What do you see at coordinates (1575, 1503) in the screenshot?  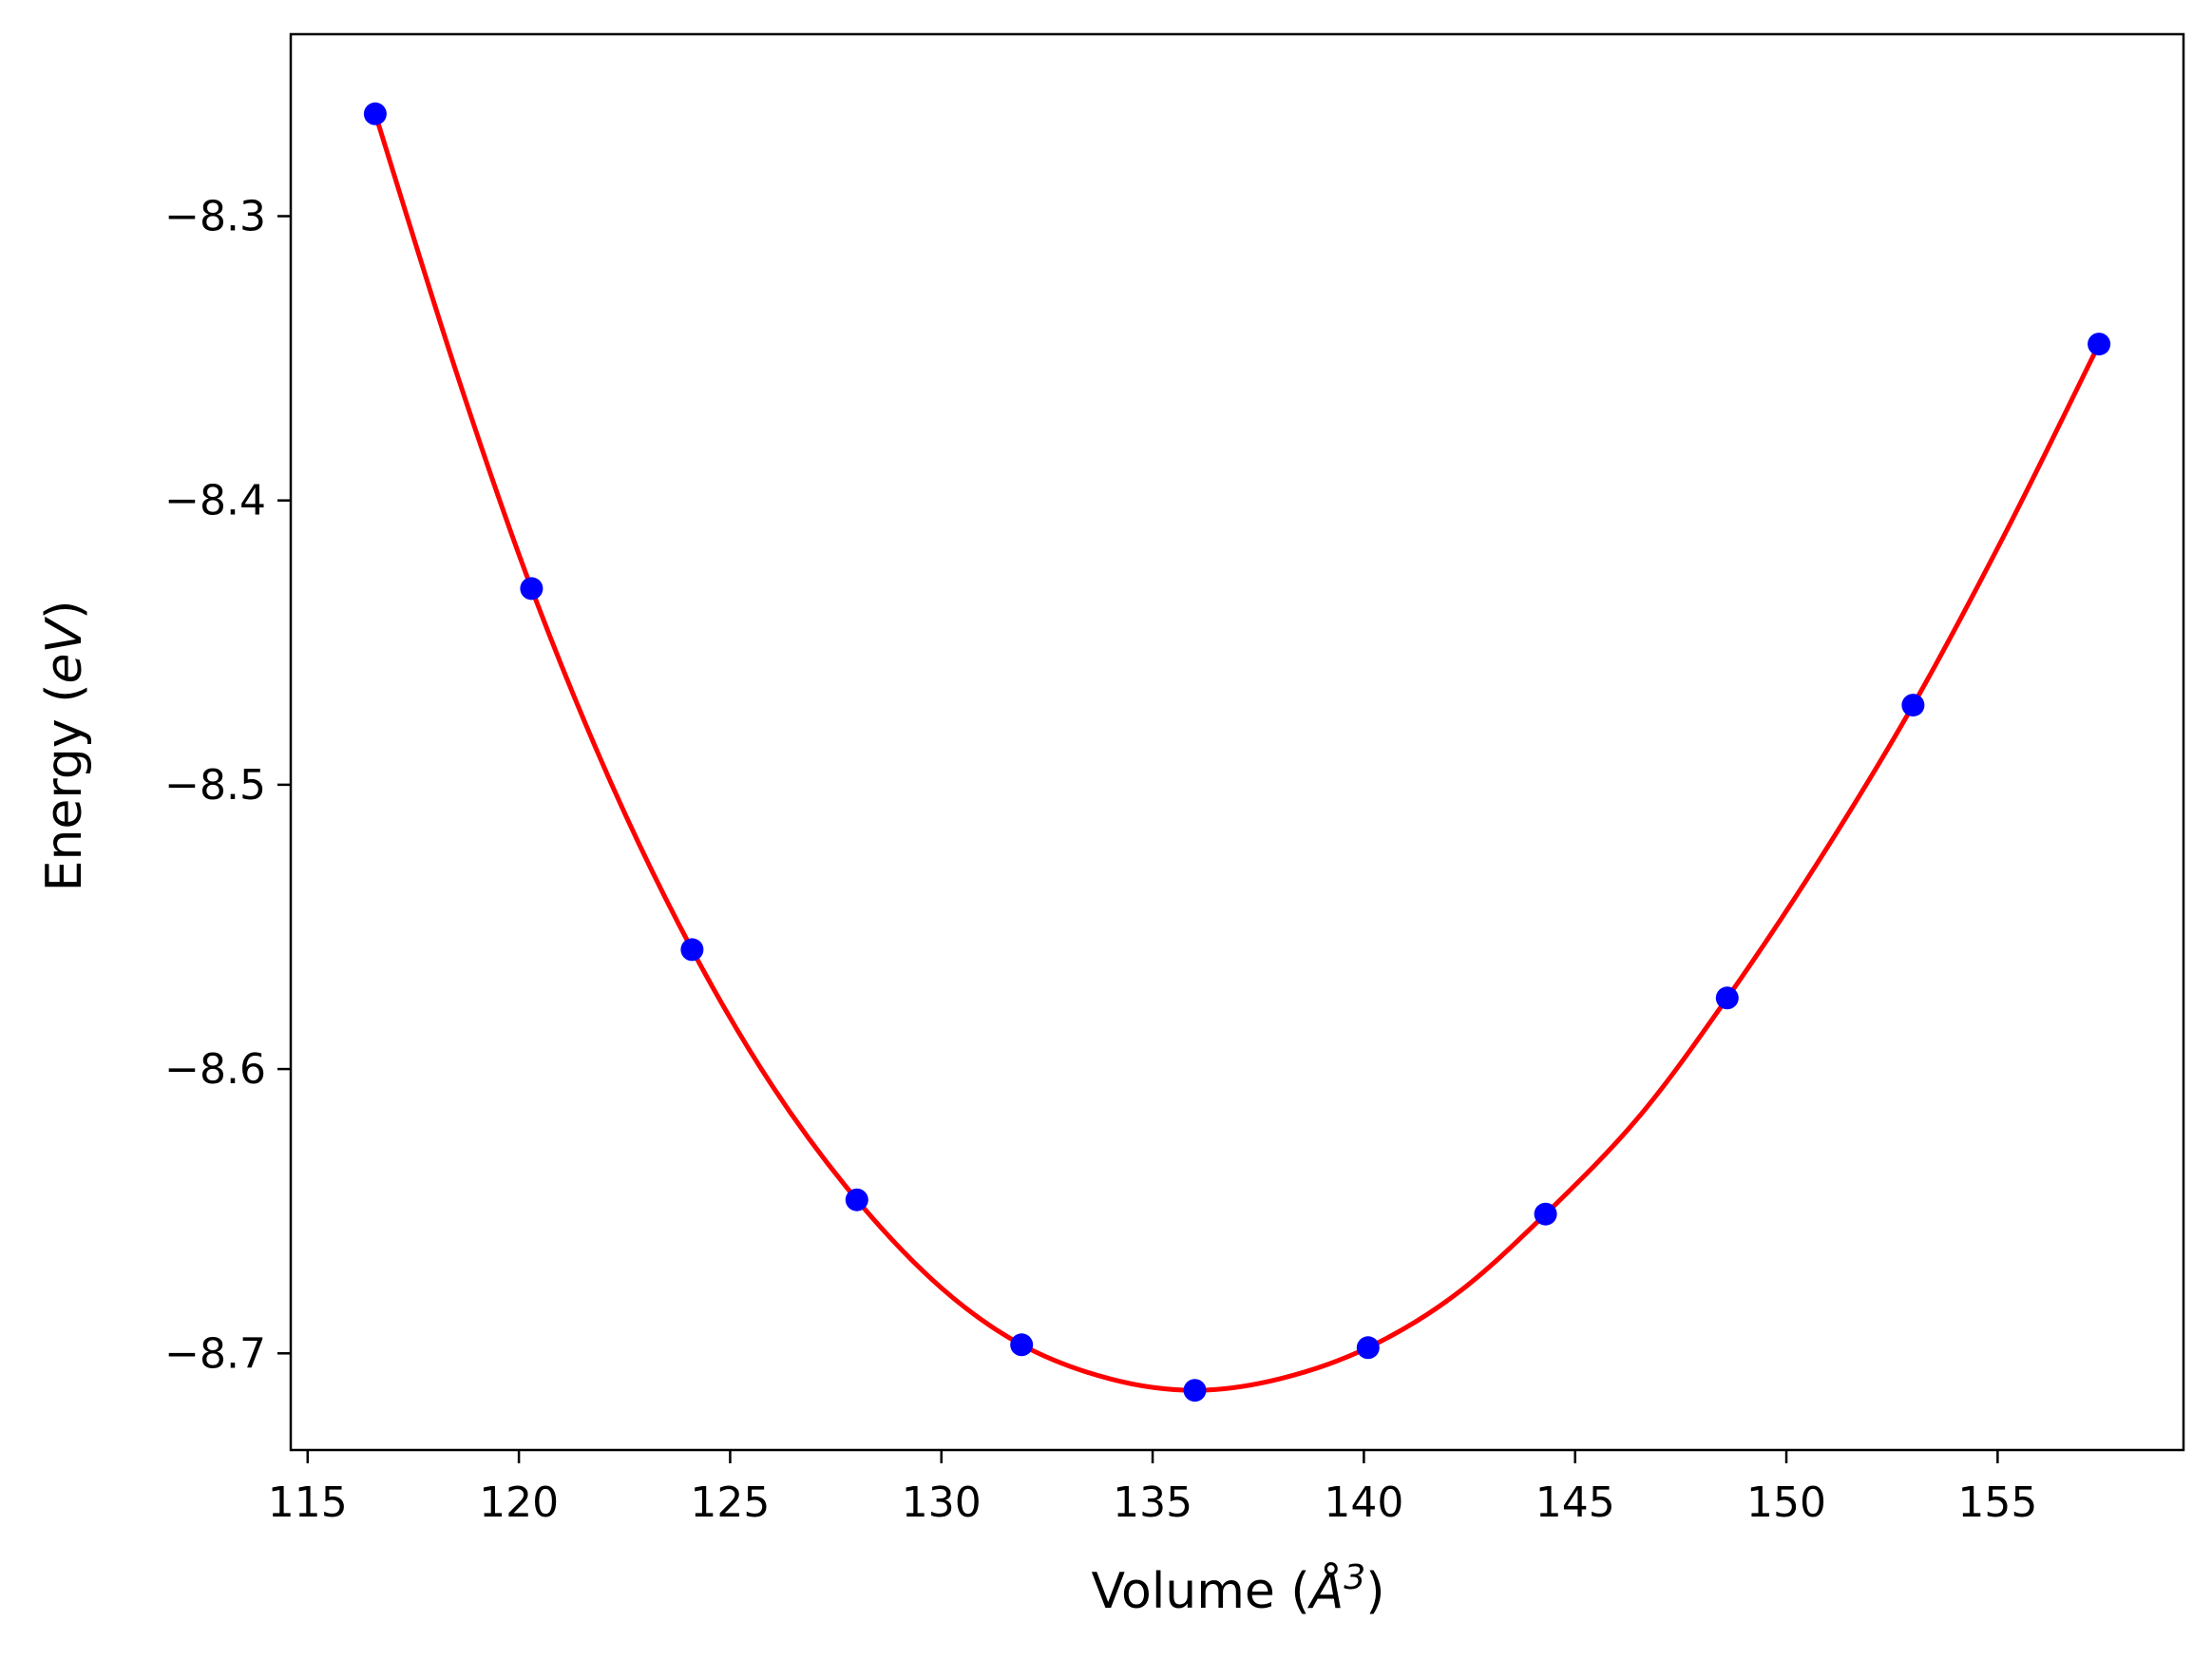 I see `x-tick-label: 145` at bounding box center [1575, 1503].